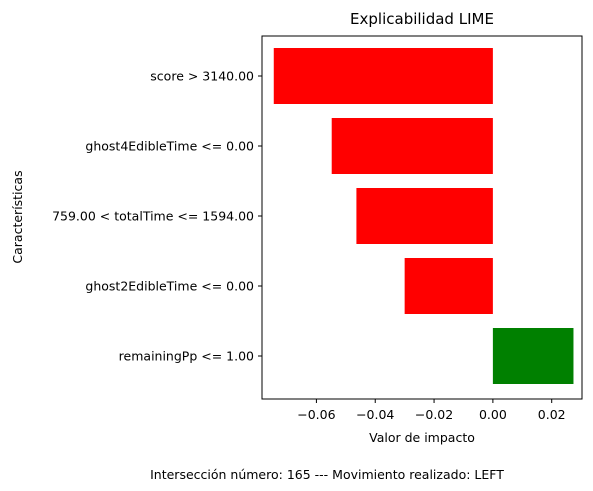 The image size is (593, 491). Describe the element at coordinates (422, 19) in the screenshot. I see `chart-title: Explicabilidad LIME` at that location.